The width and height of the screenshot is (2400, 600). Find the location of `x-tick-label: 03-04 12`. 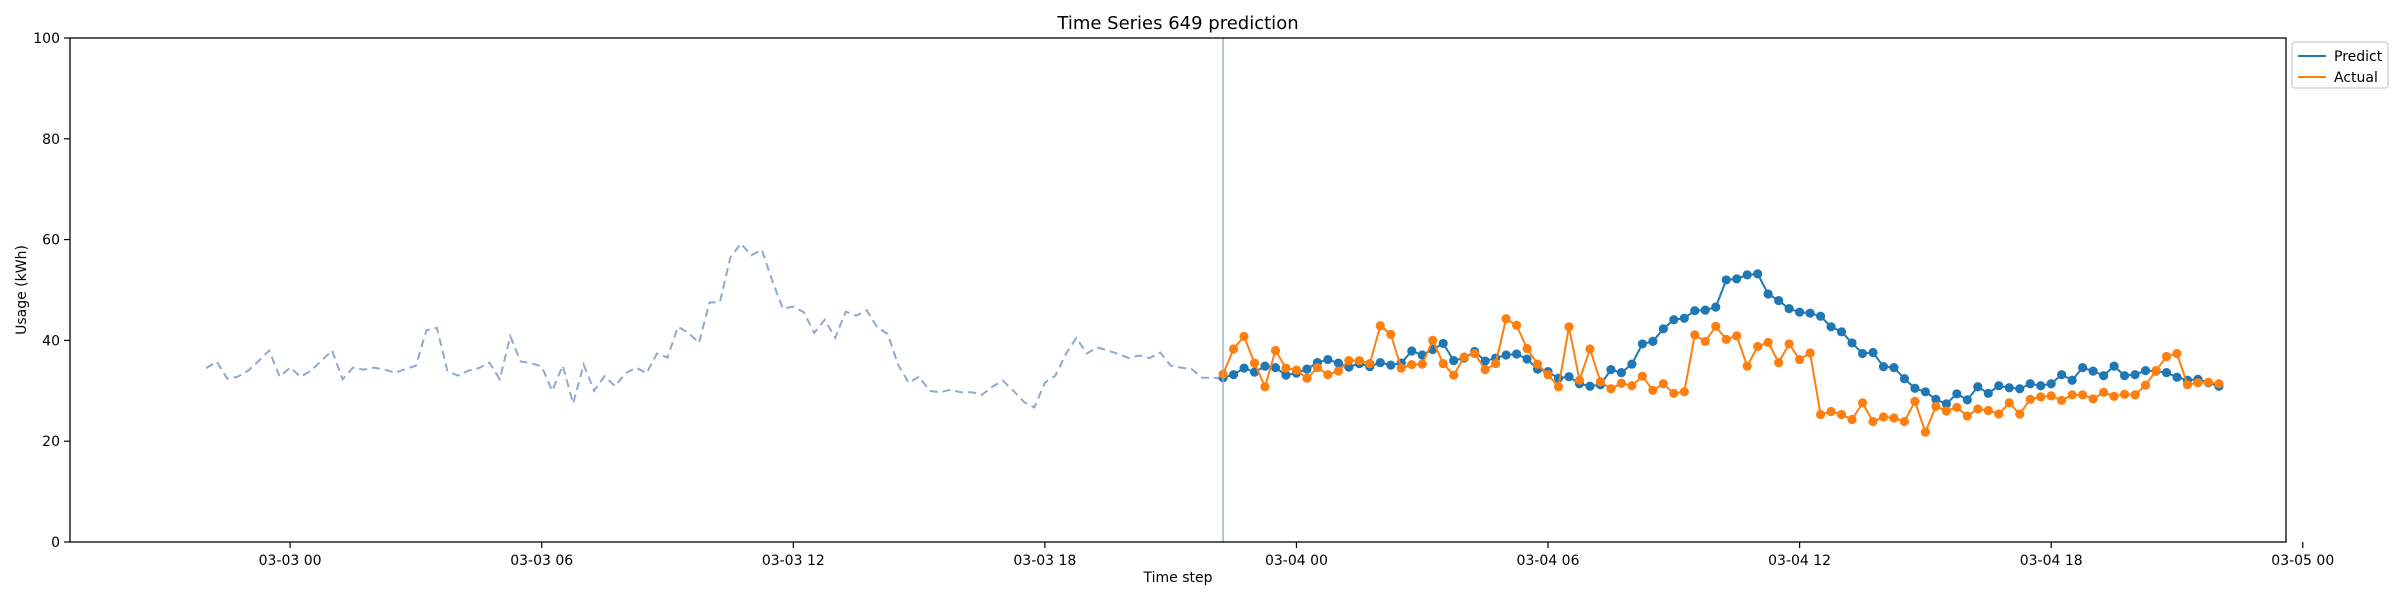

x-tick-label: 03-04 12 is located at coordinates (1799, 561).